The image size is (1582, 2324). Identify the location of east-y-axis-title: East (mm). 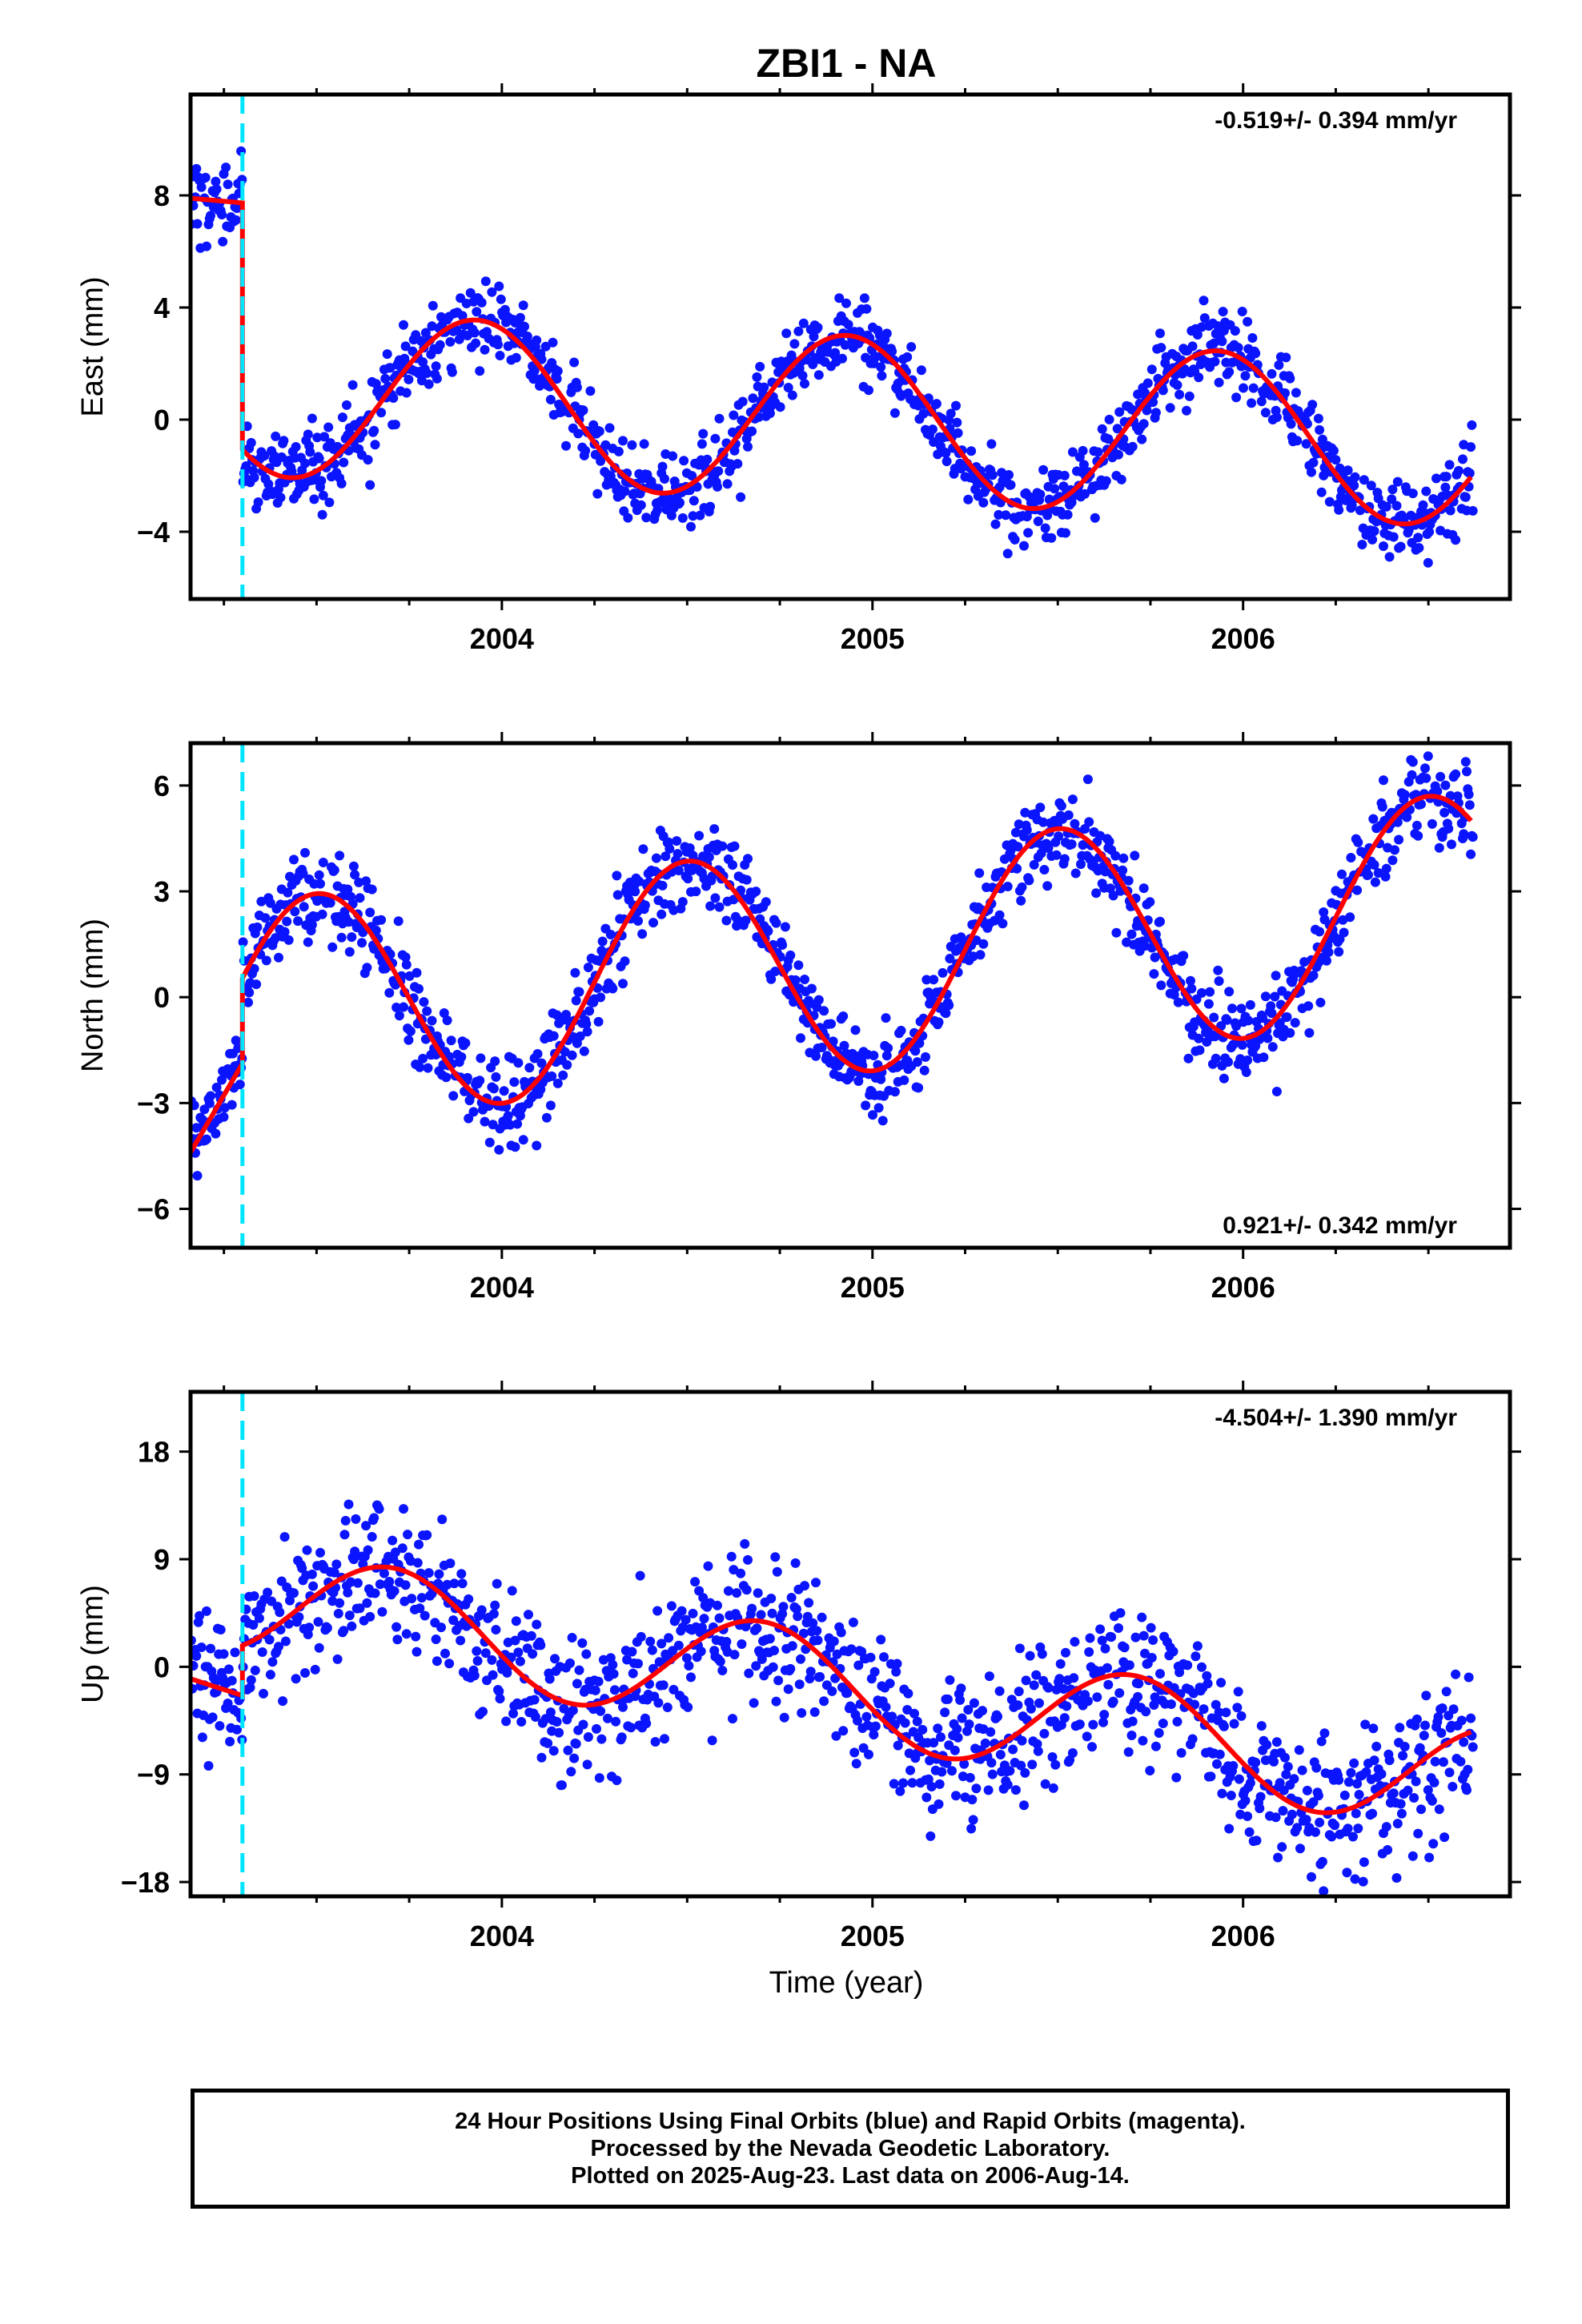
(93, 346).